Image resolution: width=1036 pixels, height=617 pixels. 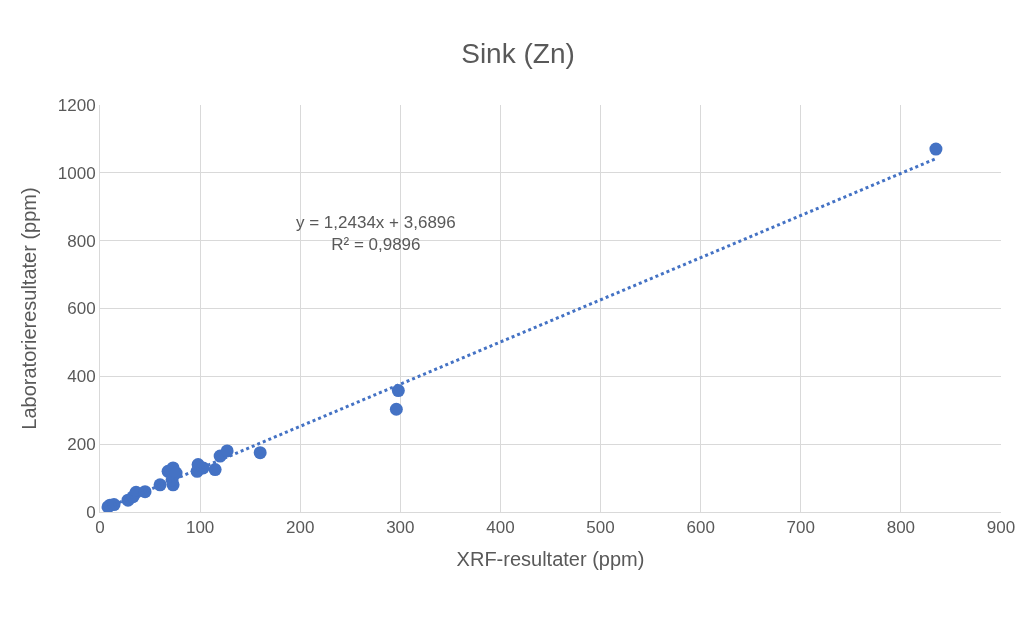 I want to click on y-tick-label: 600, so click(x=81, y=309).